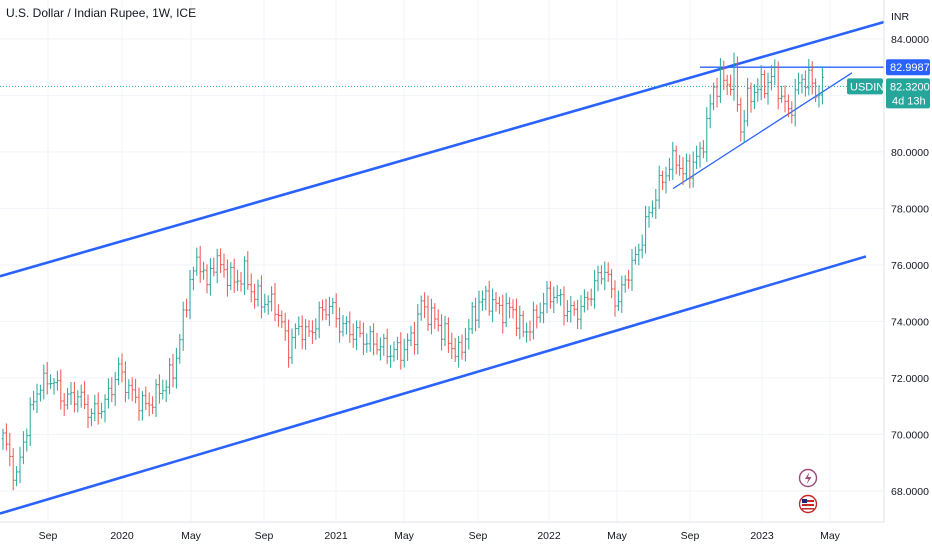 This screenshot has width=932, height=550. What do you see at coordinates (808, 504) in the screenshot?
I see `us-flag-event-icon` at bounding box center [808, 504].